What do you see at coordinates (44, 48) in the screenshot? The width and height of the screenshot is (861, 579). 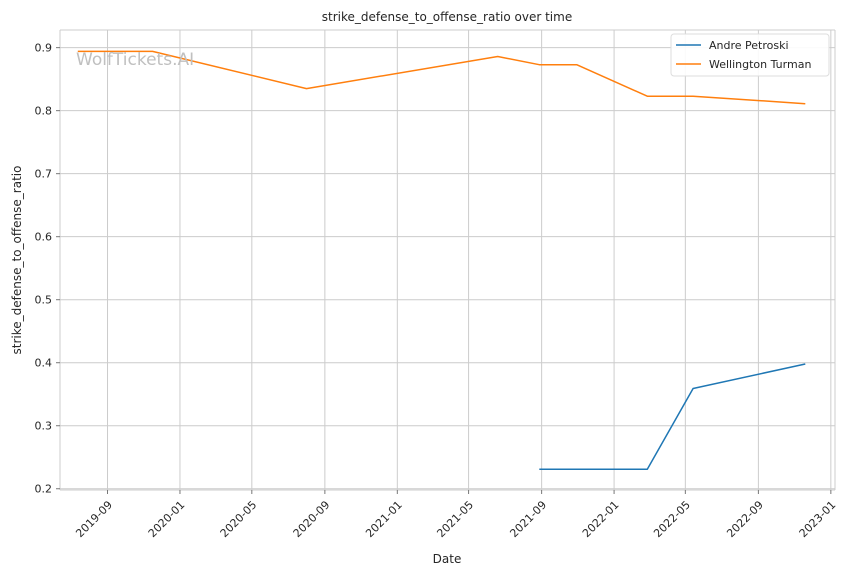 I see `y-tick-label: 0.9` at bounding box center [44, 48].